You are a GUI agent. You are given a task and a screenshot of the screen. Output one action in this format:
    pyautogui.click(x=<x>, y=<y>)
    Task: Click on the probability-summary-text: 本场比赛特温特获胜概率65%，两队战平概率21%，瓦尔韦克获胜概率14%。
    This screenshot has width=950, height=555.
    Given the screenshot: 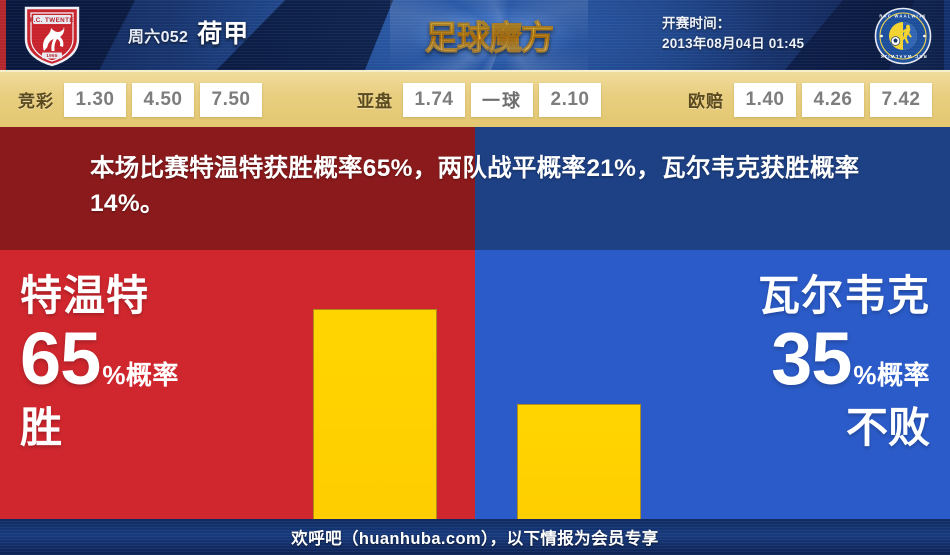 What is the action you would take?
    pyautogui.click(x=475, y=186)
    